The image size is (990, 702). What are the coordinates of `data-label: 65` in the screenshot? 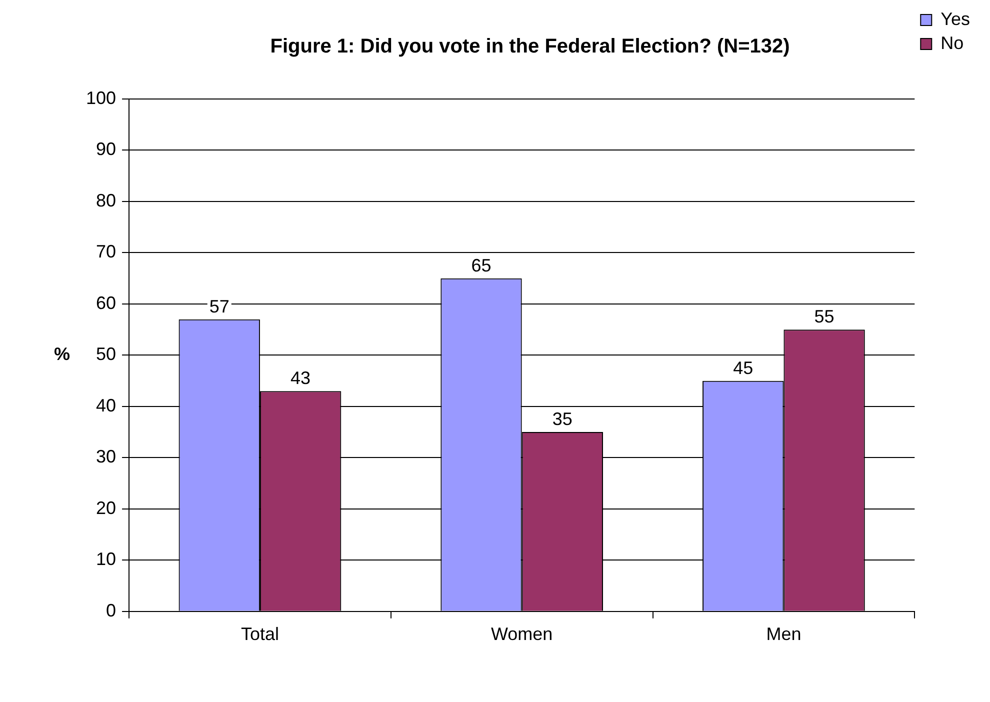 It's located at (481, 265).